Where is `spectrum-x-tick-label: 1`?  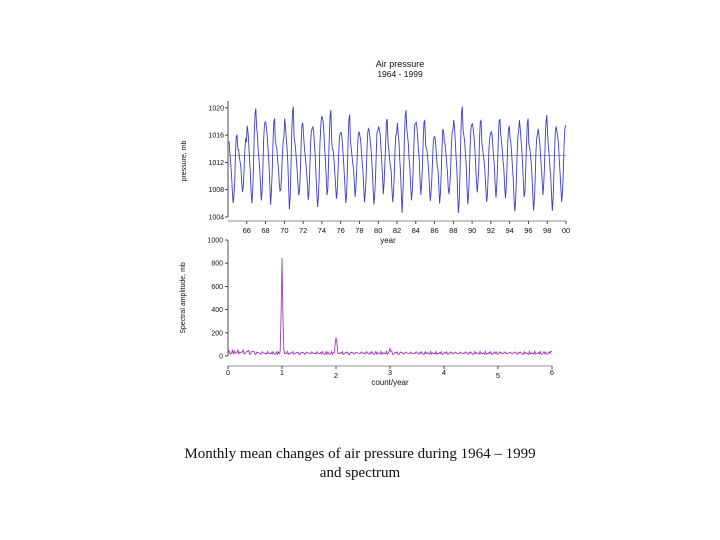
spectrum-x-tick-label: 1 is located at coordinates (282, 372).